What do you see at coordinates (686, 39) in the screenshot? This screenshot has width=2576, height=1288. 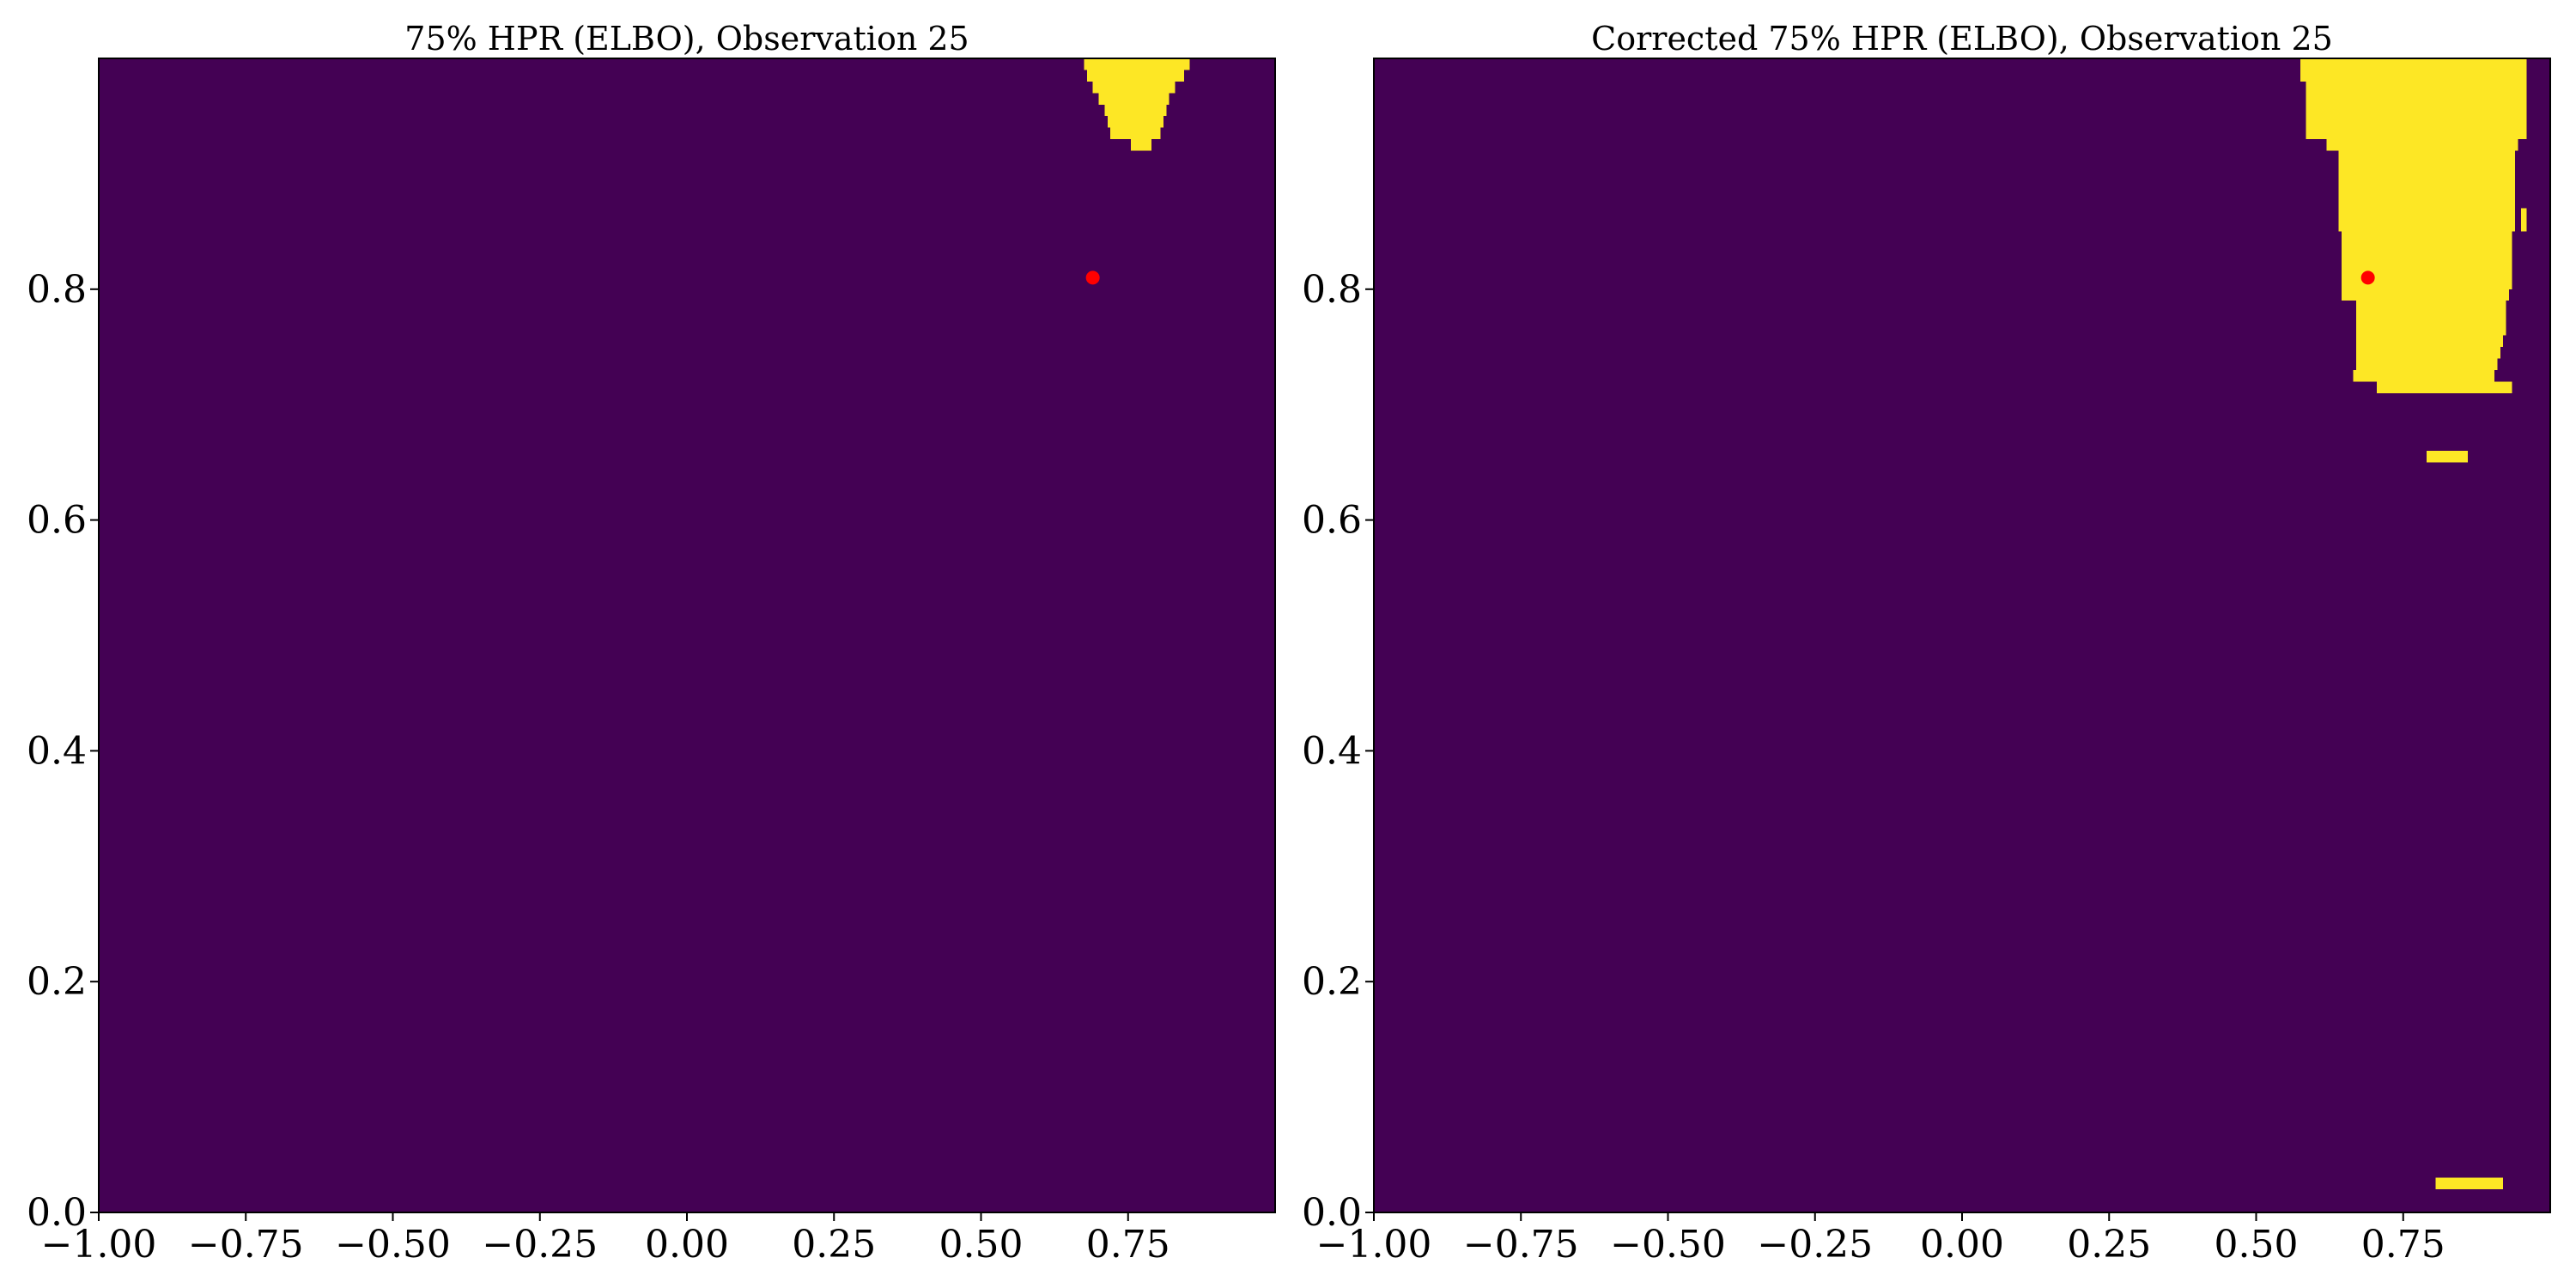 I see `chart-title: 75% HPR (ELBO), Observation 25` at bounding box center [686, 39].